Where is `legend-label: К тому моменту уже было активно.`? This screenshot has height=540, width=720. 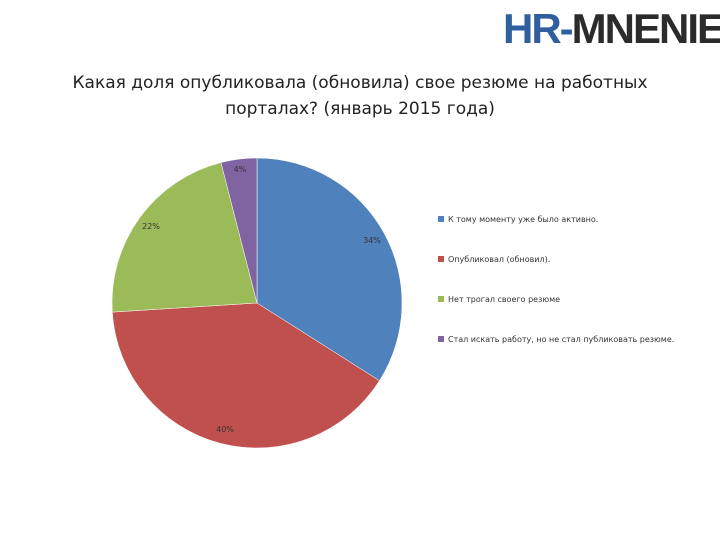
legend-label: К тому моменту уже было активно. is located at coordinates (523, 219).